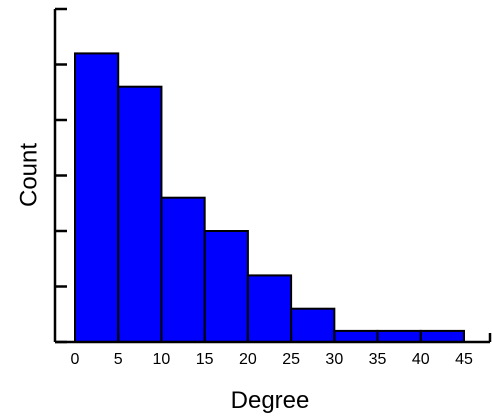 This screenshot has width=492, height=419. Describe the element at coordinates (464, 359) in the screenshot. I see `x-tick-label: 45` at that location.